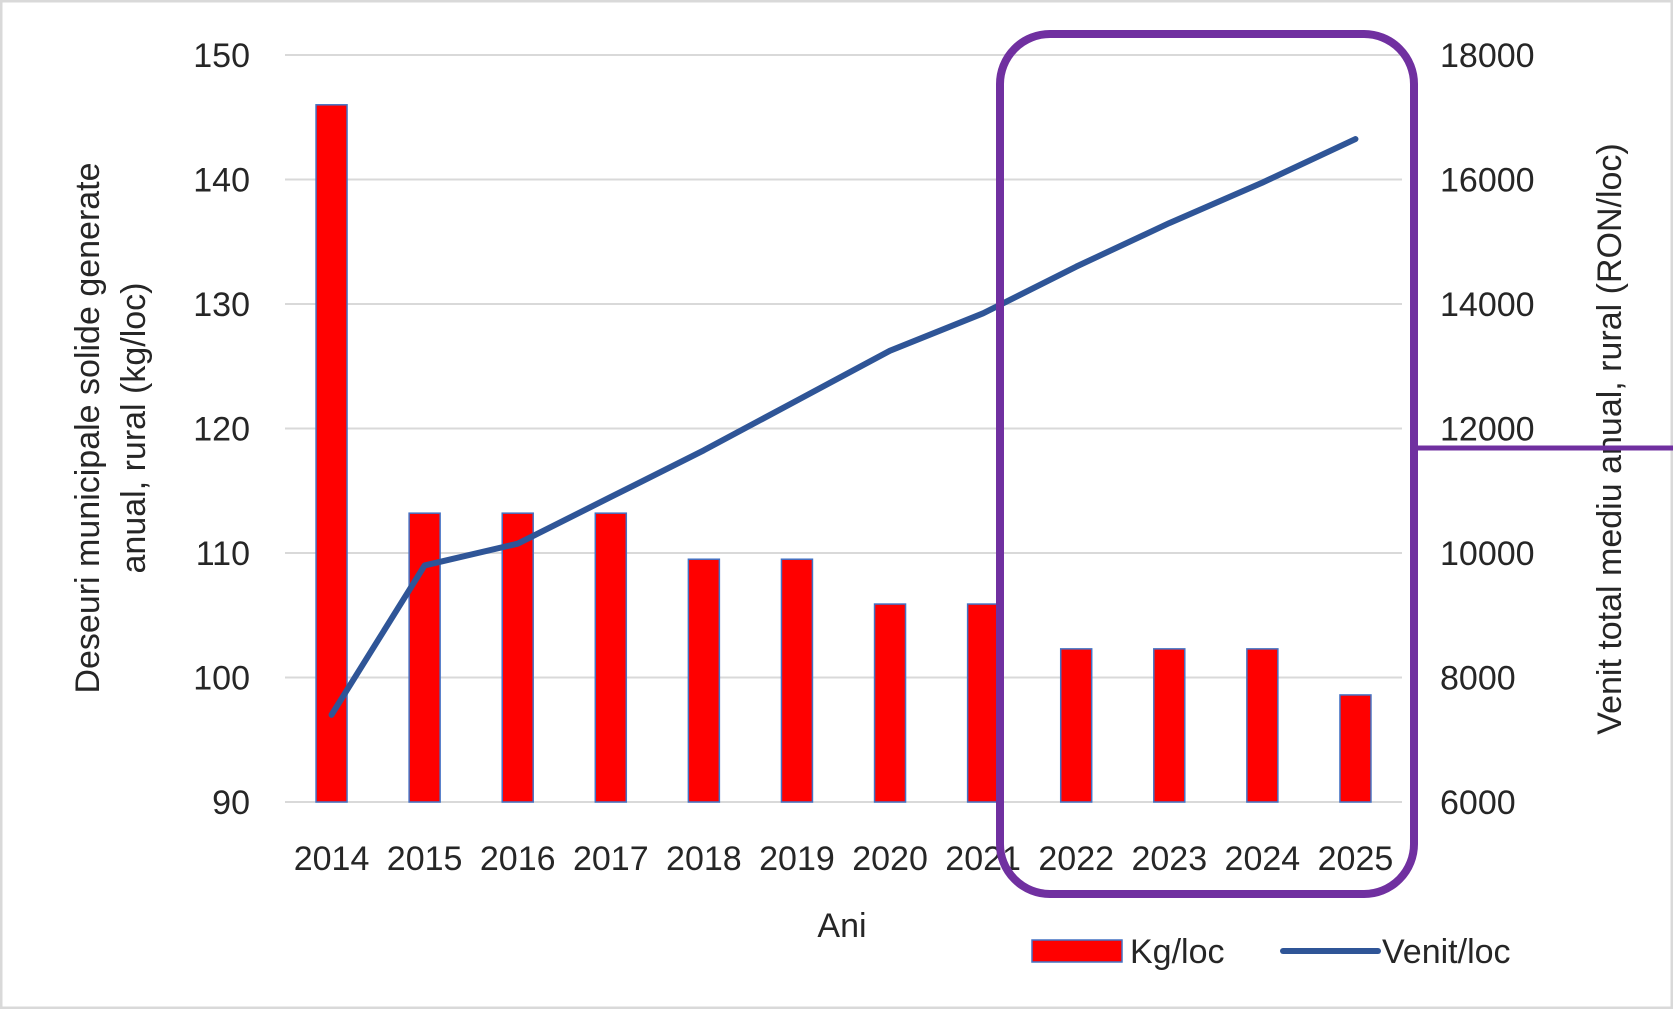  What do you see at coordinates (1169, 725) in the screenshot?
I see `bar-kg-2023` at bounding box center [1169, 725].